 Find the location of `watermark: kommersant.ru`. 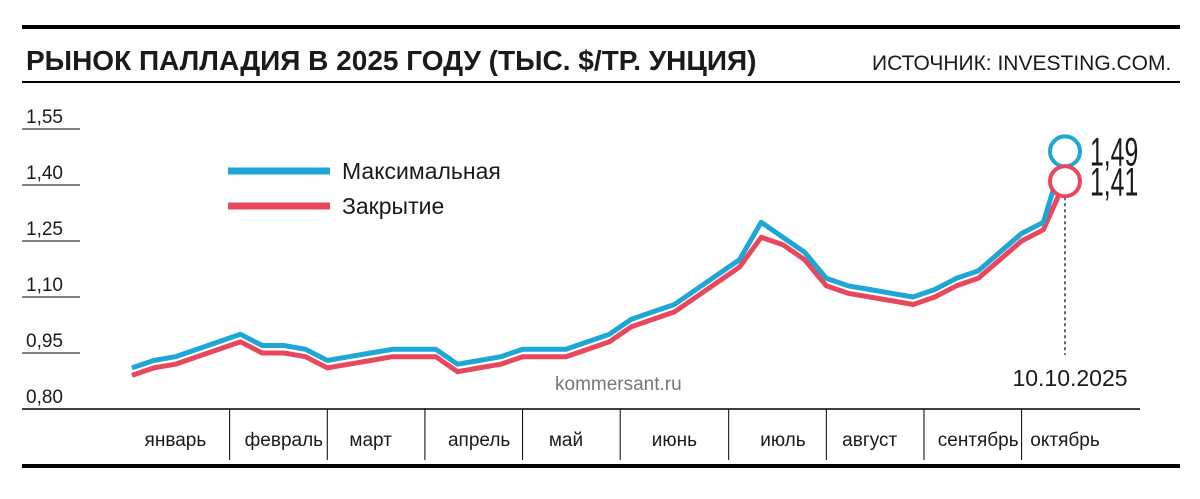

watermark: kommersant.ru is located at coordinates (618, 384).